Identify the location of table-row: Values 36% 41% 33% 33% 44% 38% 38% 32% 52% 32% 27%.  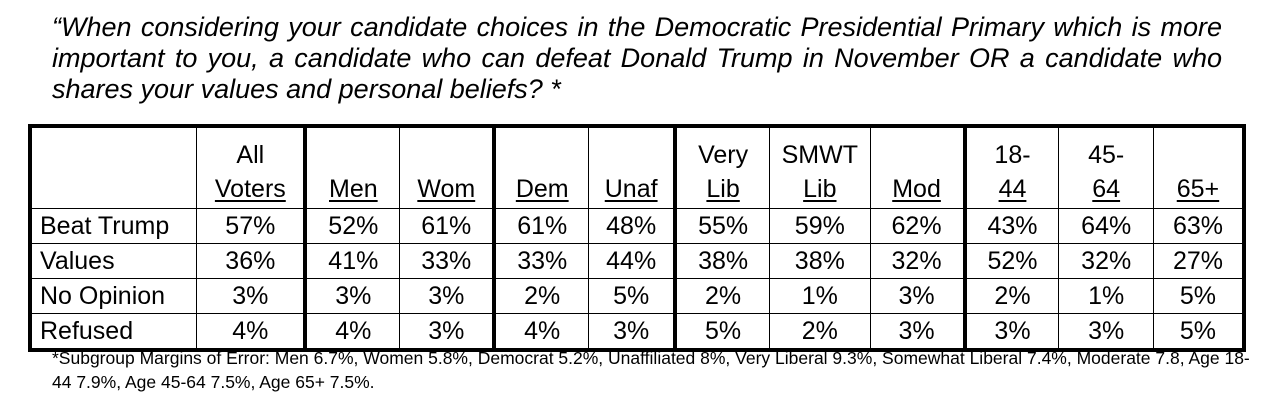
(637, 261).